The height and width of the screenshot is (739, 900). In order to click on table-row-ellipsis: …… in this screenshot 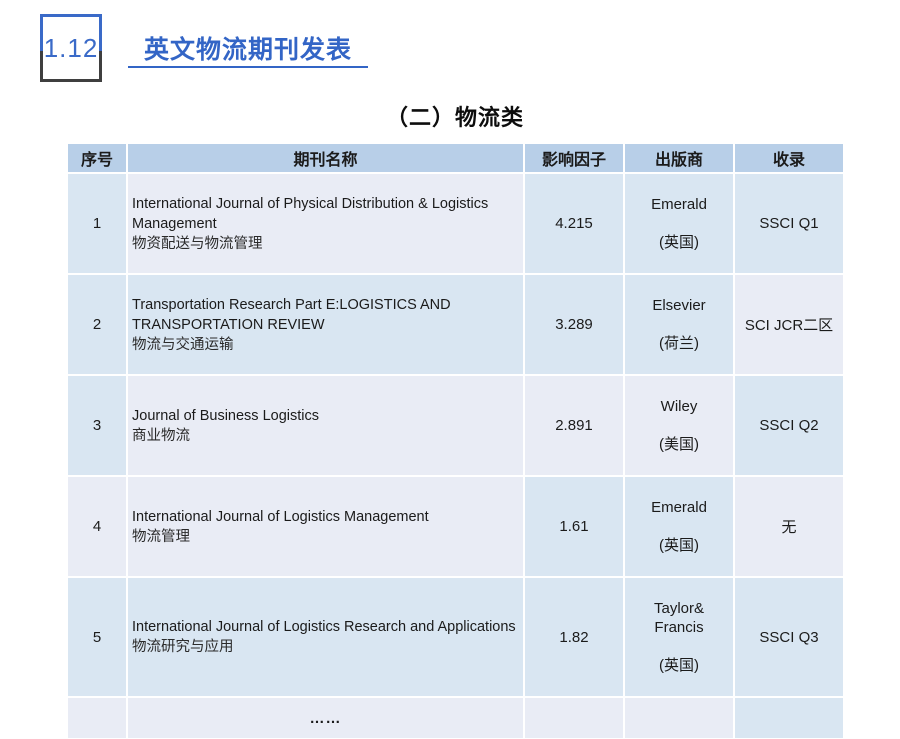, I will do `click(455, 718)`.